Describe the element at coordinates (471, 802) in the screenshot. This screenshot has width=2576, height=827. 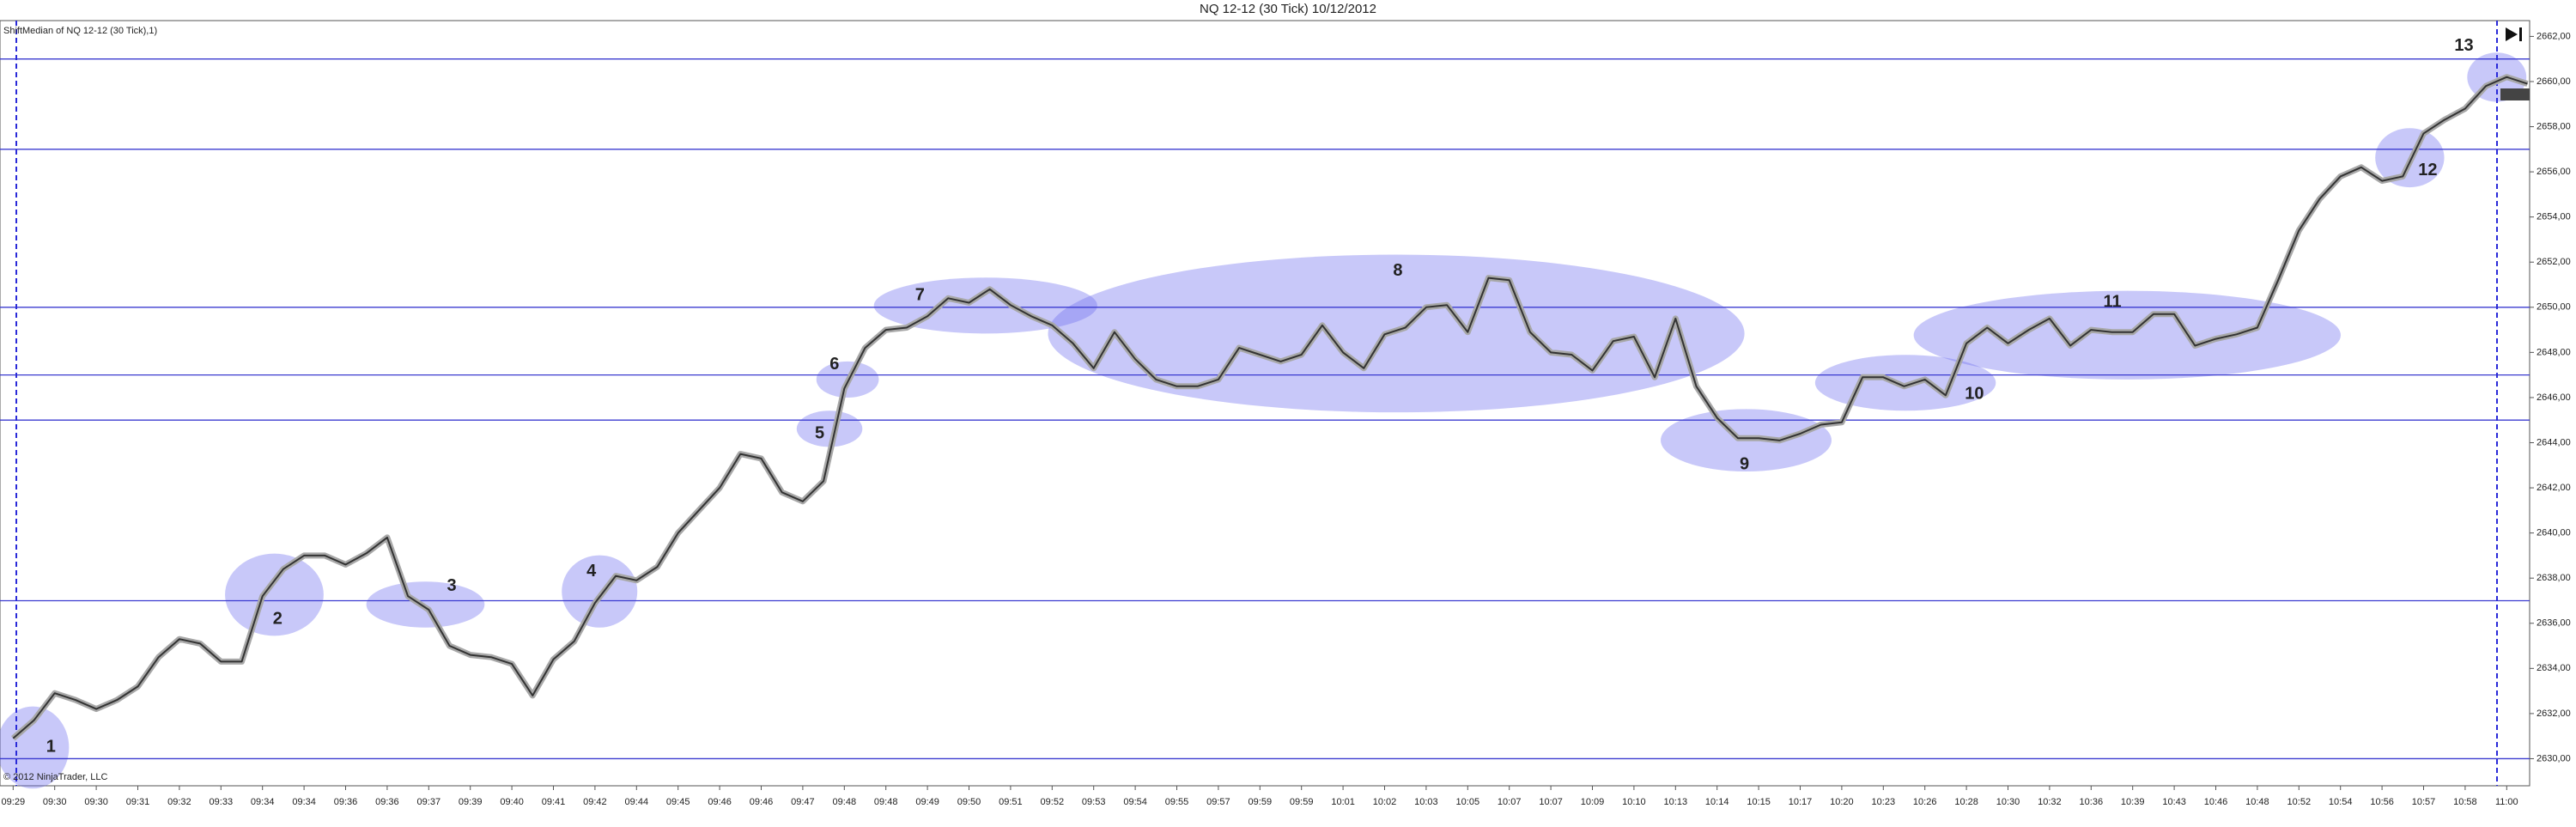
I see `x-tick-label: 09:39` at that location.